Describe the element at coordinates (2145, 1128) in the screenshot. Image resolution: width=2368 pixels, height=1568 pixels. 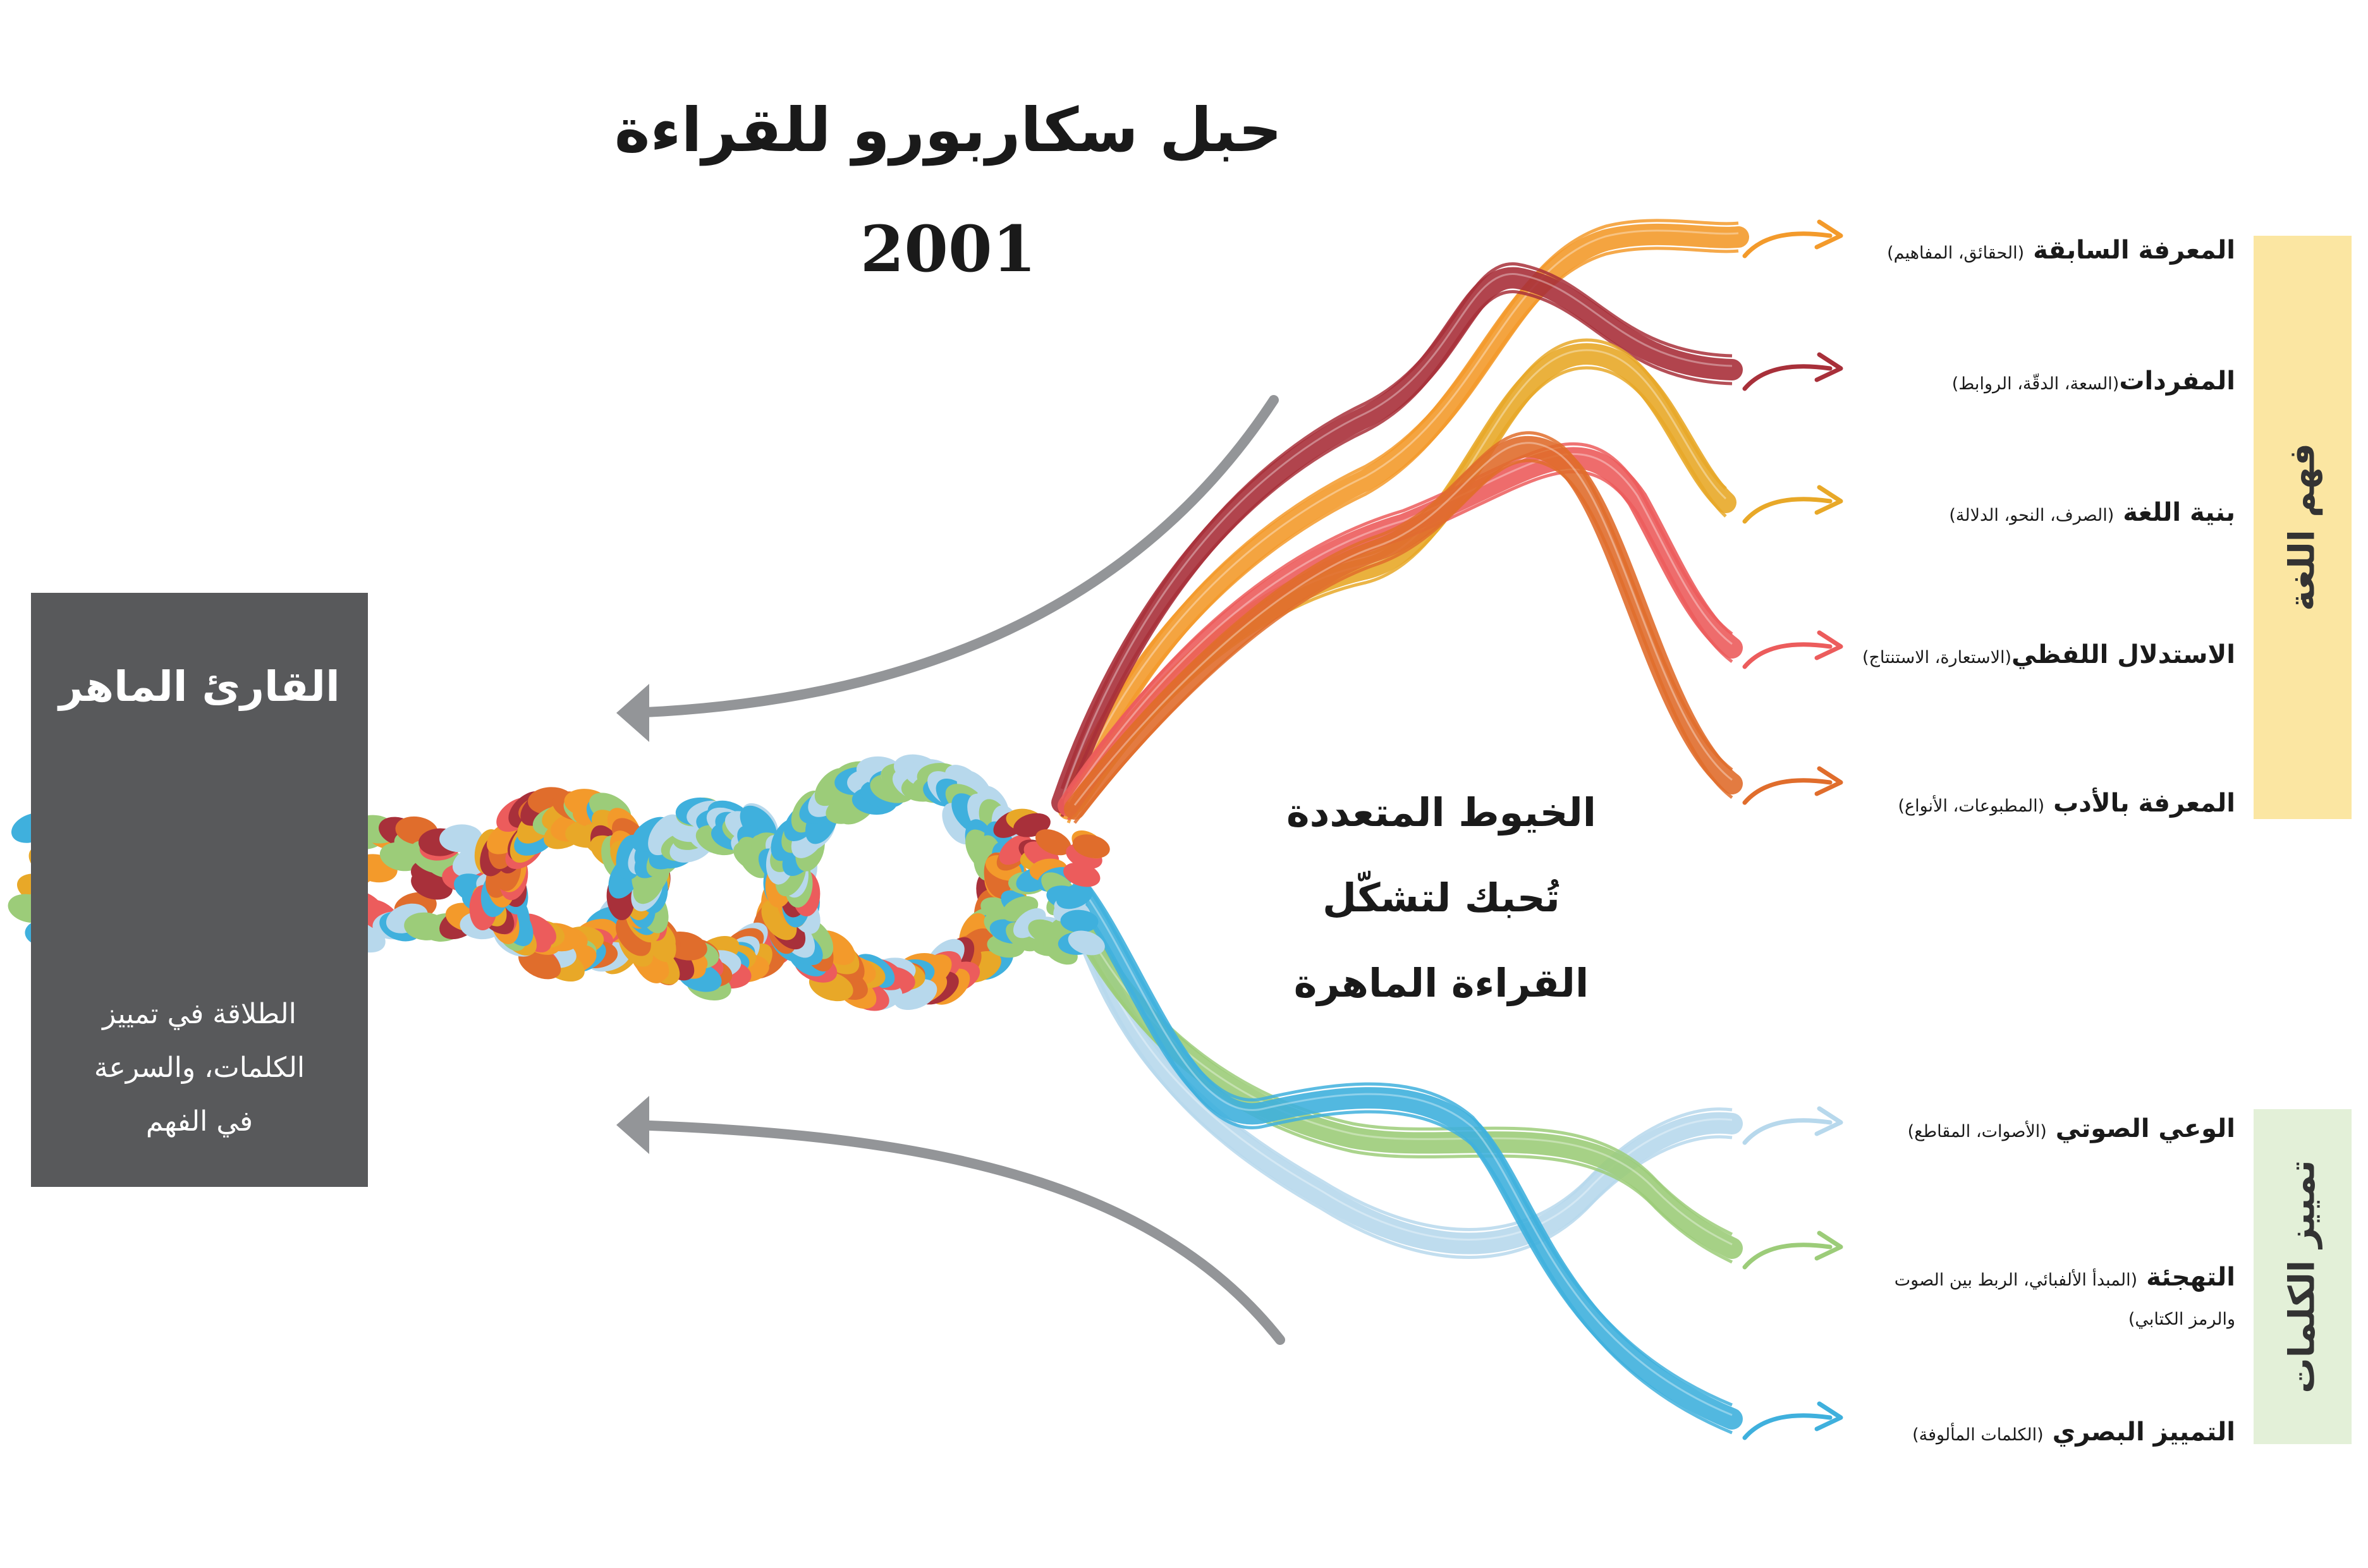
I see `strand-name: الوعي الصوتي` at that location.